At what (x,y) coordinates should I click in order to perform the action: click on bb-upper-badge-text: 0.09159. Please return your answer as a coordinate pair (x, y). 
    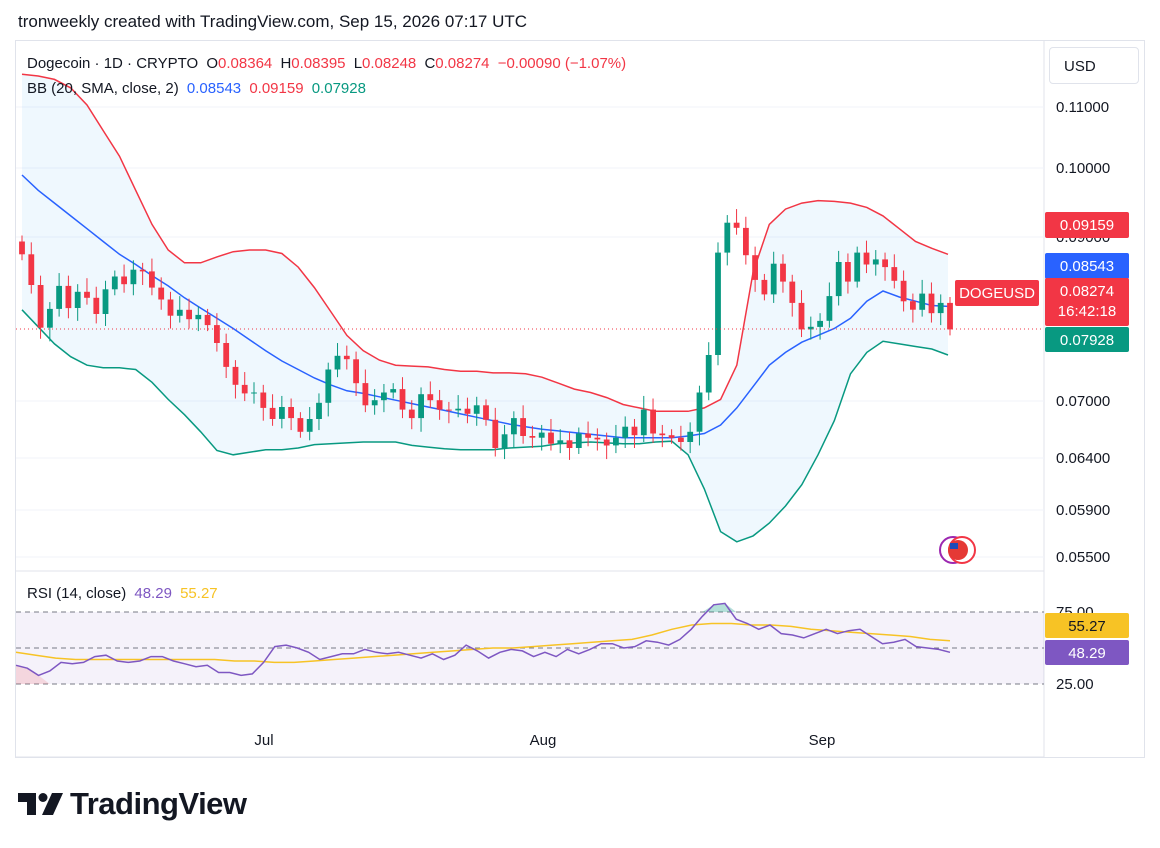
    Looking at the image, I should click on (1087, 225).